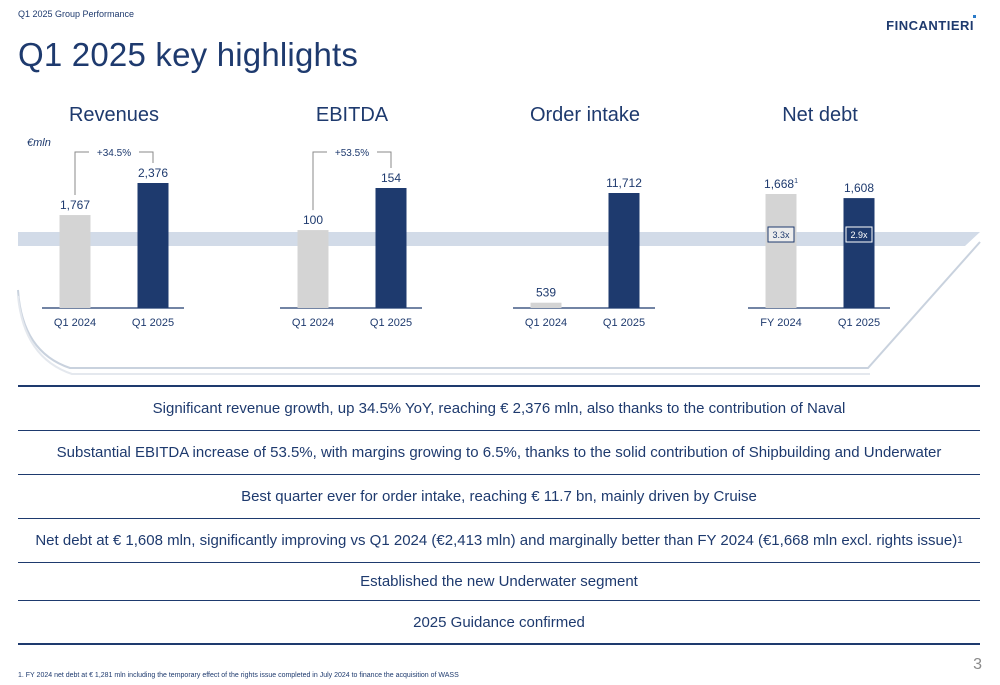 The width and height of the screenshot is (1000, 685). I want to click on panel-title: Order intake, so click(585, 115).